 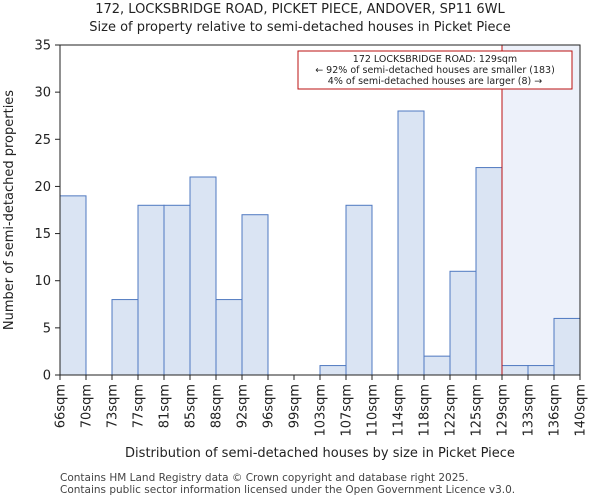 I want to click on y-tick-label: 35, so click(x=42, y=46).